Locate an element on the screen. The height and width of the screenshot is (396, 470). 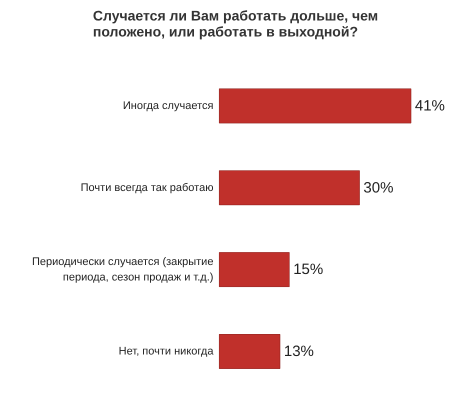
y-tick-label: Иногда случается is located at coordinates (168, 106).